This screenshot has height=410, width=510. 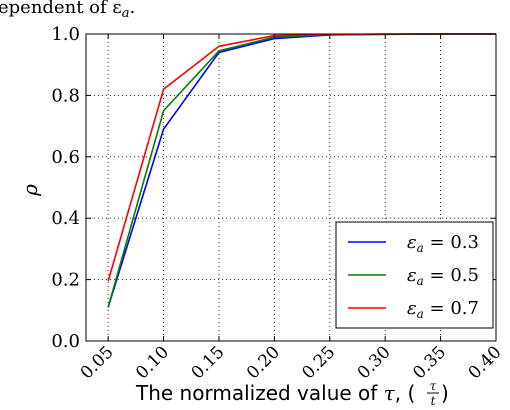 What do you see at coordinates (443, 276) in the screenshot?
I see `legend-label-2: εa = 0.5` at bounding box center [443, 276].